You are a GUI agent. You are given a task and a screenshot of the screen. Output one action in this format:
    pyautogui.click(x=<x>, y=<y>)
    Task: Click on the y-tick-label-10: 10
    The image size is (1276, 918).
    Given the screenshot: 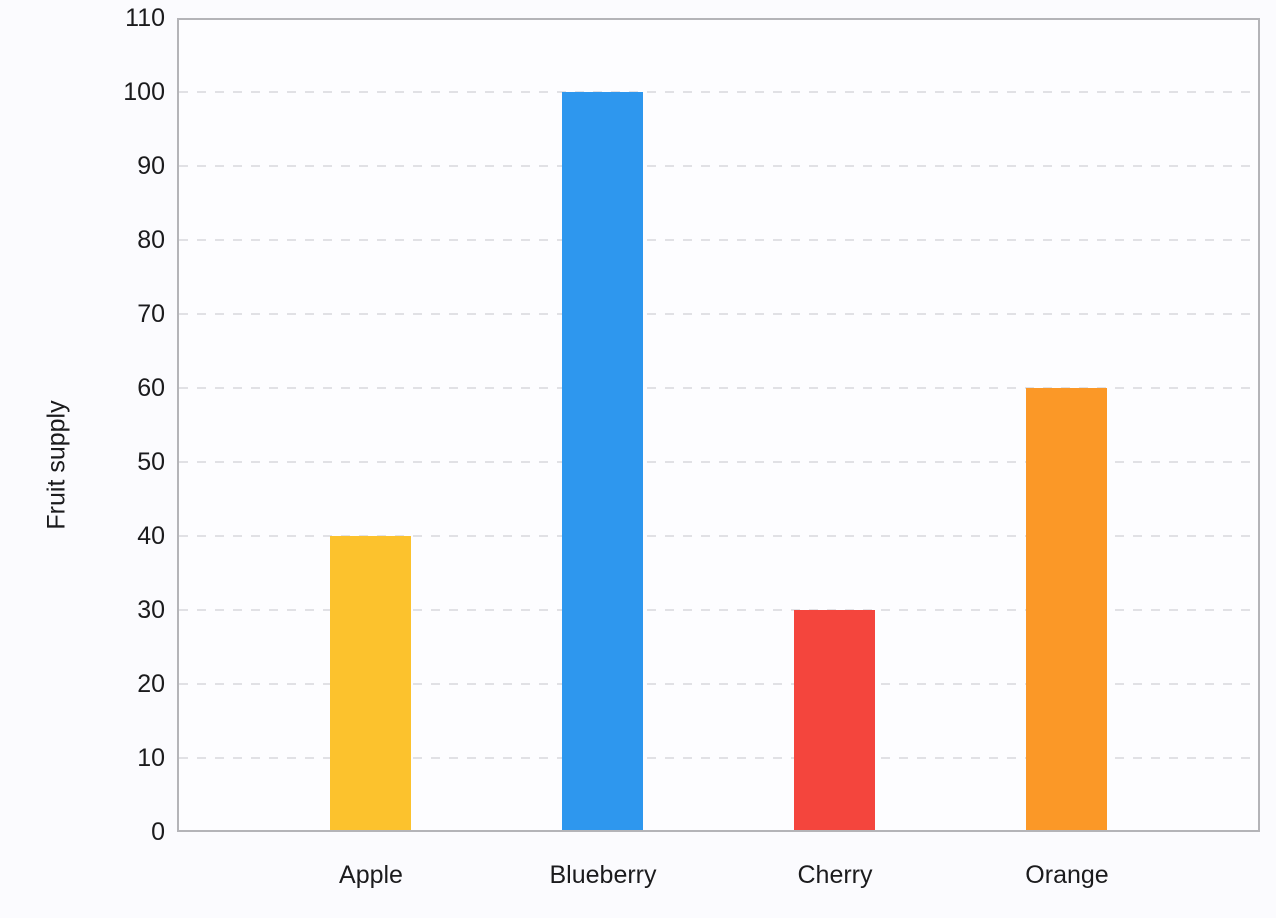 What is the action you would take?
    pyautogui.click(x=151, y=758)
    